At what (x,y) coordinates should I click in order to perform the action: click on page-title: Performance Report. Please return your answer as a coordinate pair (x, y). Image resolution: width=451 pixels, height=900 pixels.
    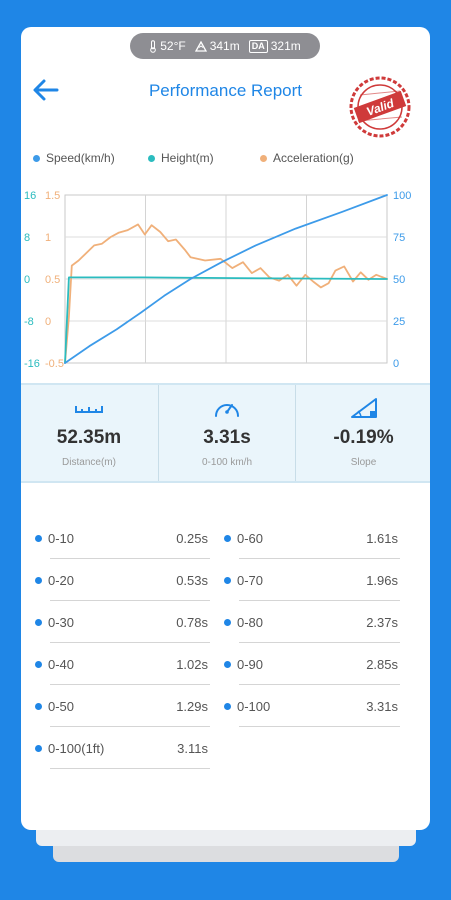
    Looking at the image, I should click on (225, 90).